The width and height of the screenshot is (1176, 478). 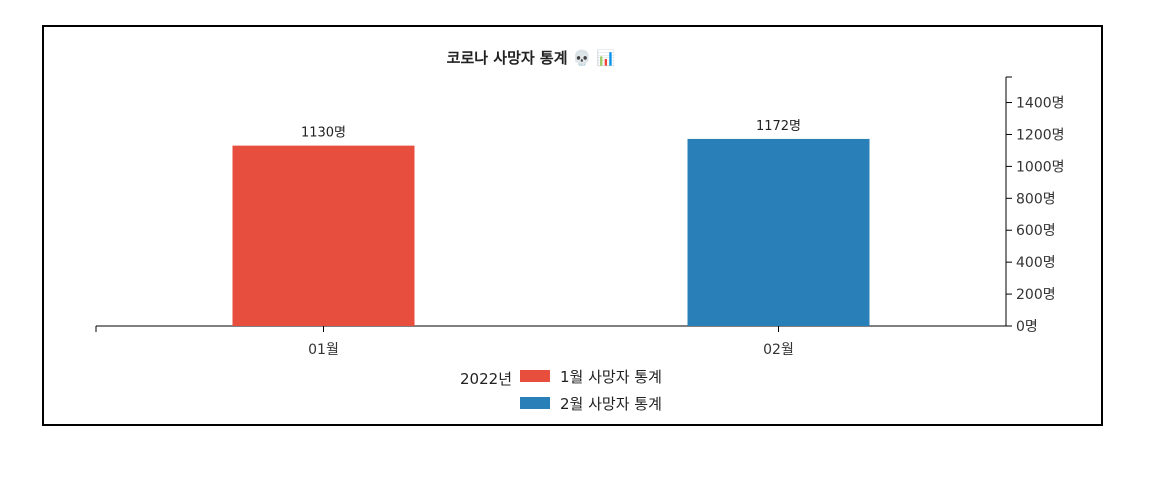 I want to click on y-tick-label: 1200명, so click(x=1040, y=135).